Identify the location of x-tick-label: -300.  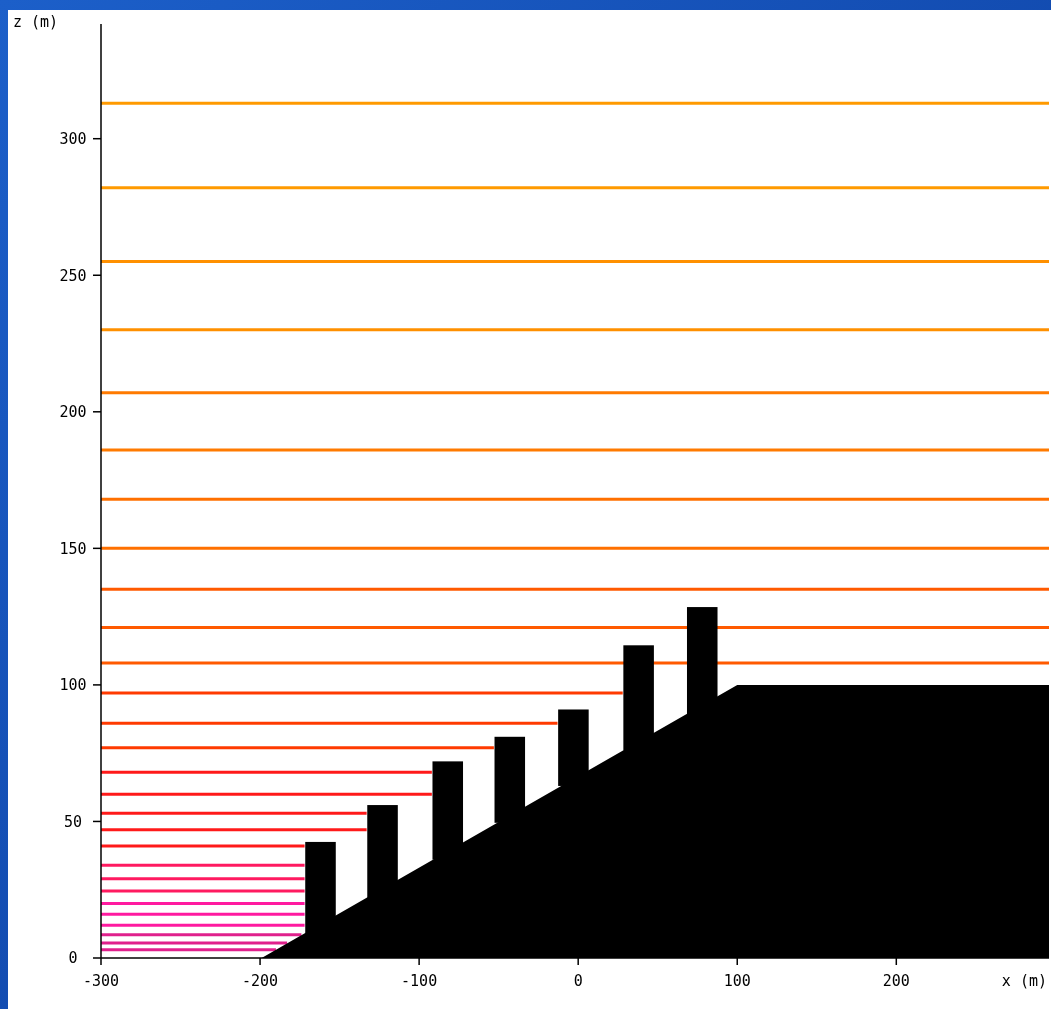
(101, 981).